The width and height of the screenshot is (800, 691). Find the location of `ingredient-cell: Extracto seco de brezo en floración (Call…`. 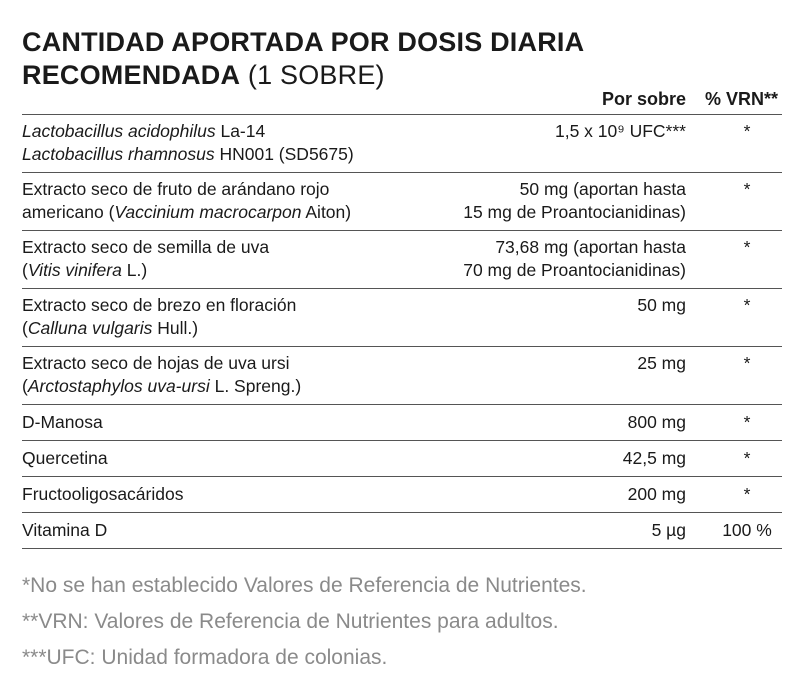

ingredient-cell: Extracto seco de brezo en floración (Call… is located at coordinates (234, 317).